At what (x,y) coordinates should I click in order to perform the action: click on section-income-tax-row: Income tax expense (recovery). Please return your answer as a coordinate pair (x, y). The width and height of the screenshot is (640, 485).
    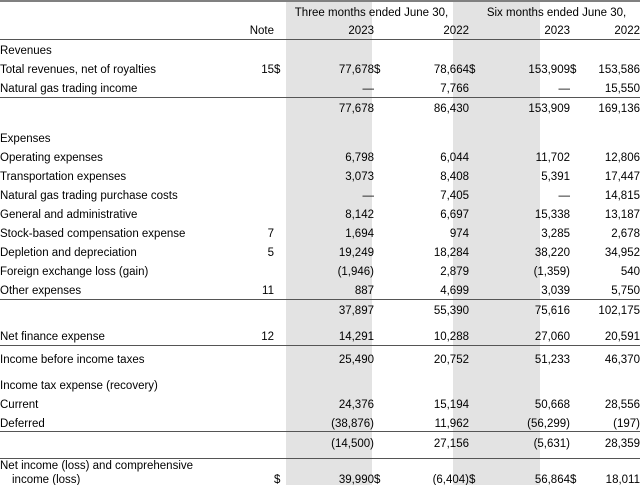
    Looking at the image, I should click on (320, 383).